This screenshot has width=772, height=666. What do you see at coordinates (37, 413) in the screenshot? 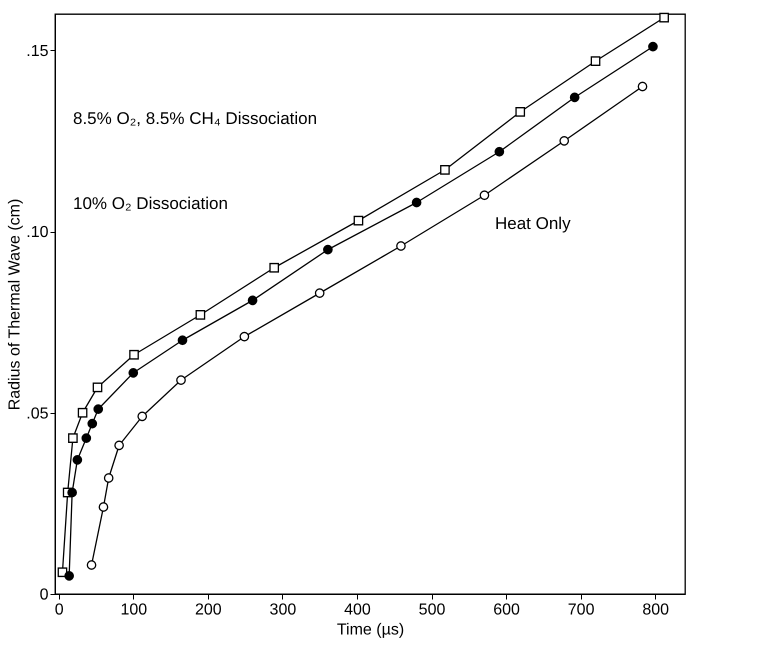
I see `y-tick-label: .05` at bounding box center [37, 413].